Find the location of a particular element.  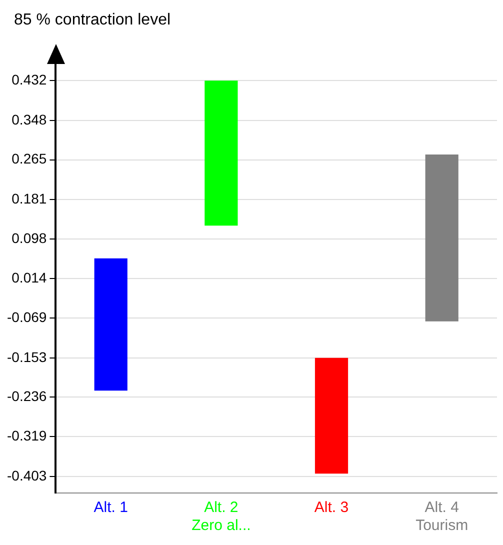

y-tick-label: -0.153 is located at coordinates (26, 356).